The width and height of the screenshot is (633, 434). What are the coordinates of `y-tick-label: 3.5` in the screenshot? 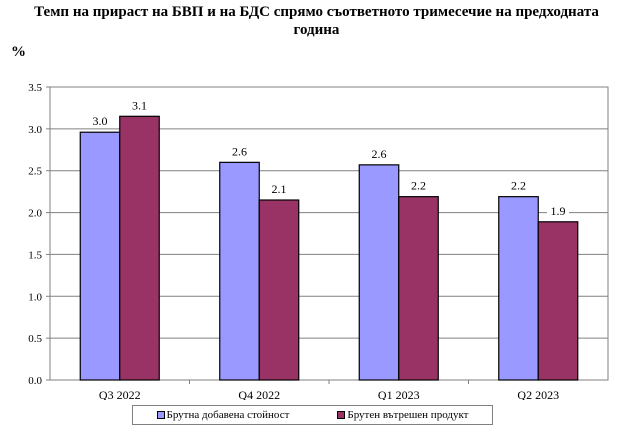 It's located at (35, 88).